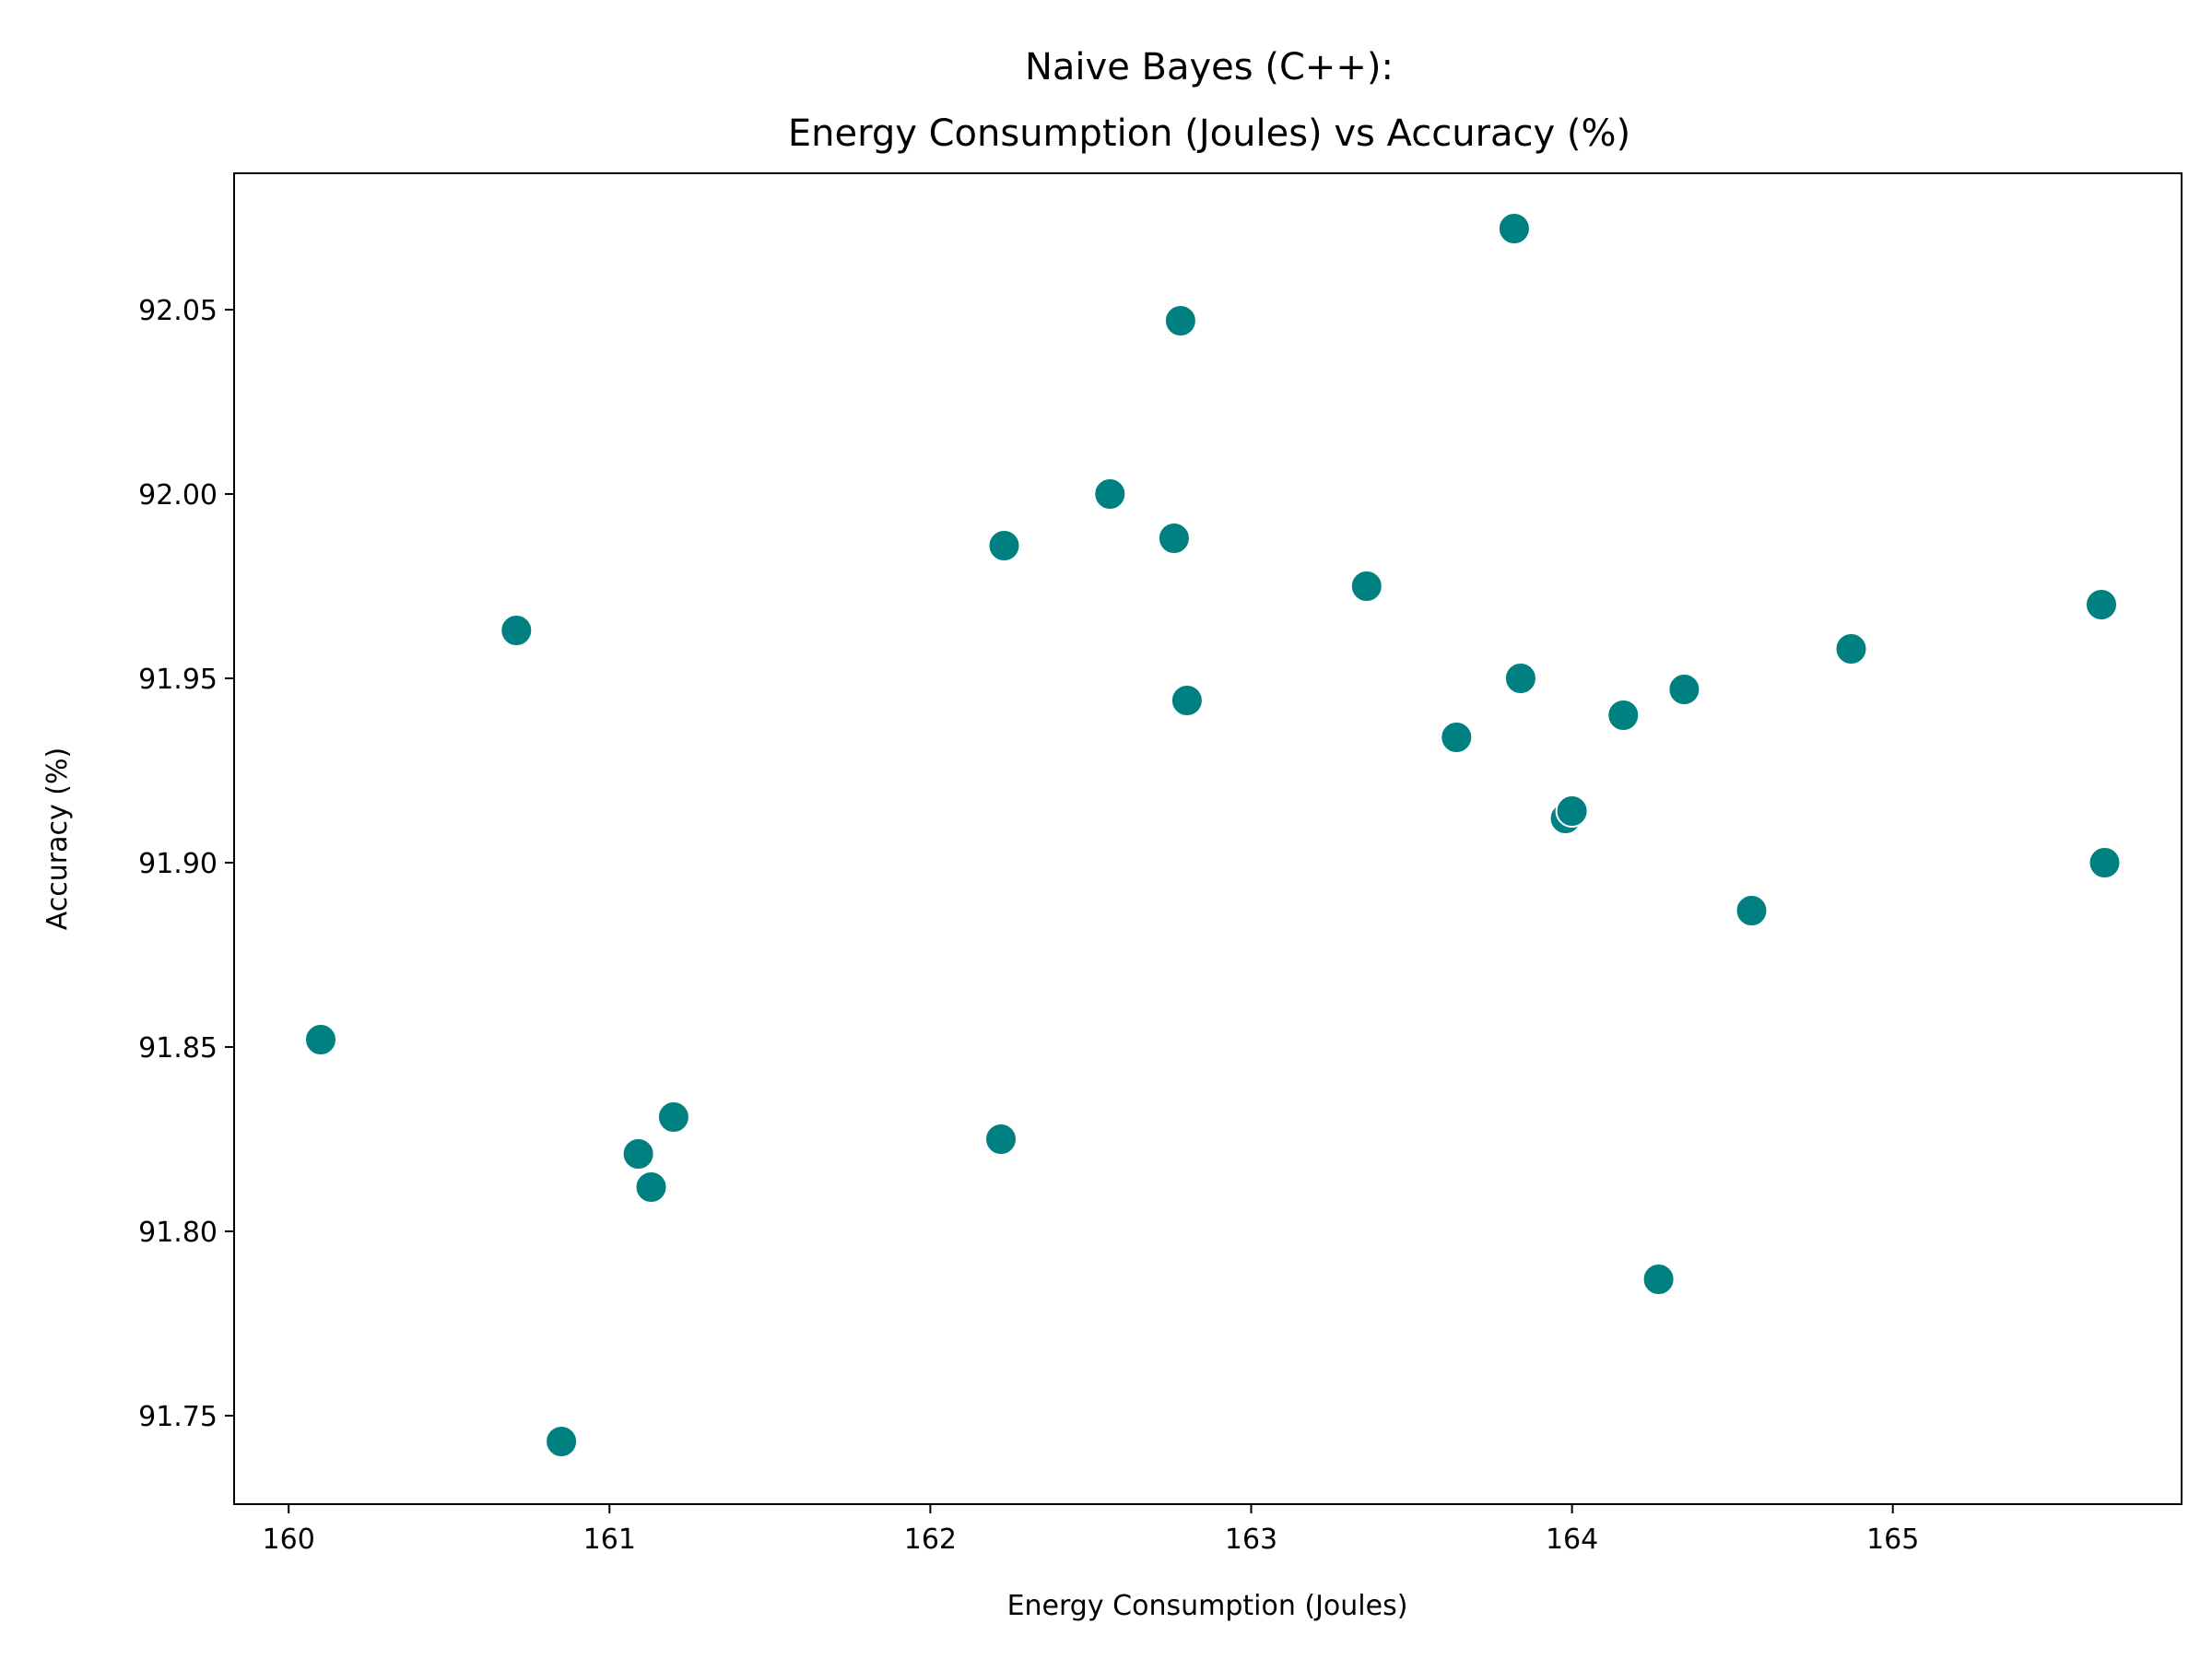 Image resolution: width=2212 pixels, height=1659 pixels. Describe the element at coordinates (289, 1540) in the screenshot. I see `x-tick-label: 160` at that location.